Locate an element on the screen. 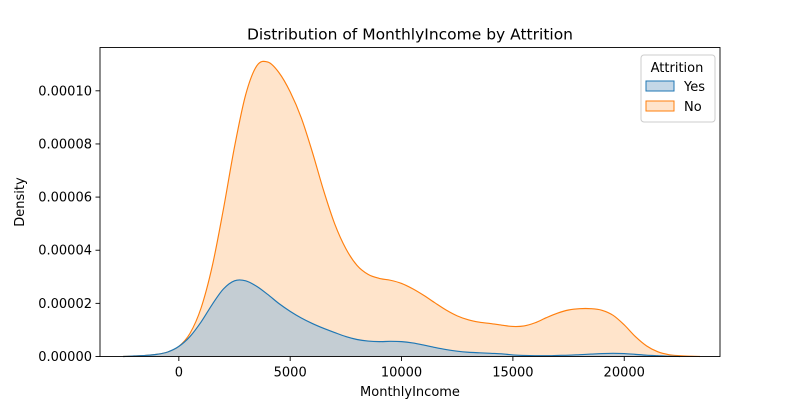  y-tick-label: 0.00006 is located at coordinates (65, 198).